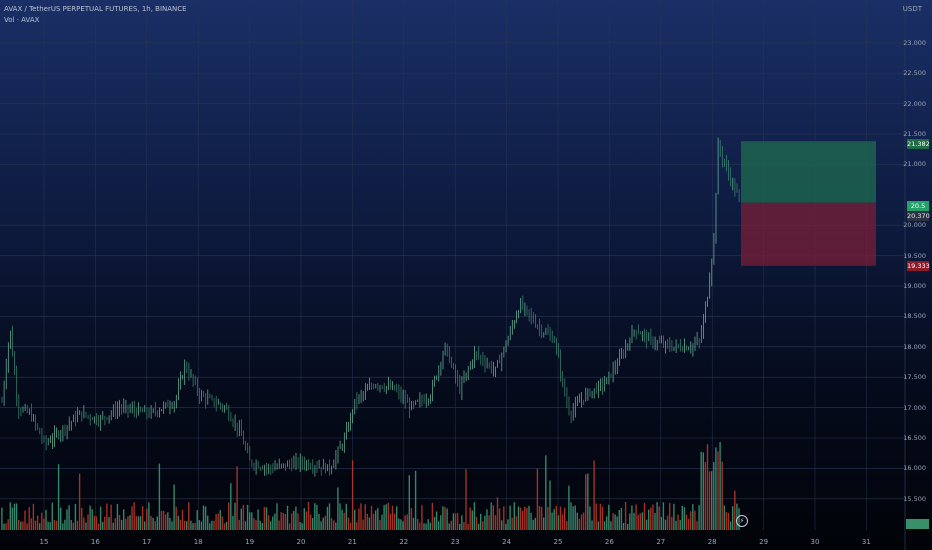  Describe the element at coordinates (661, 542) in the screenshot. I see `x-tick-label: 27` at that location.